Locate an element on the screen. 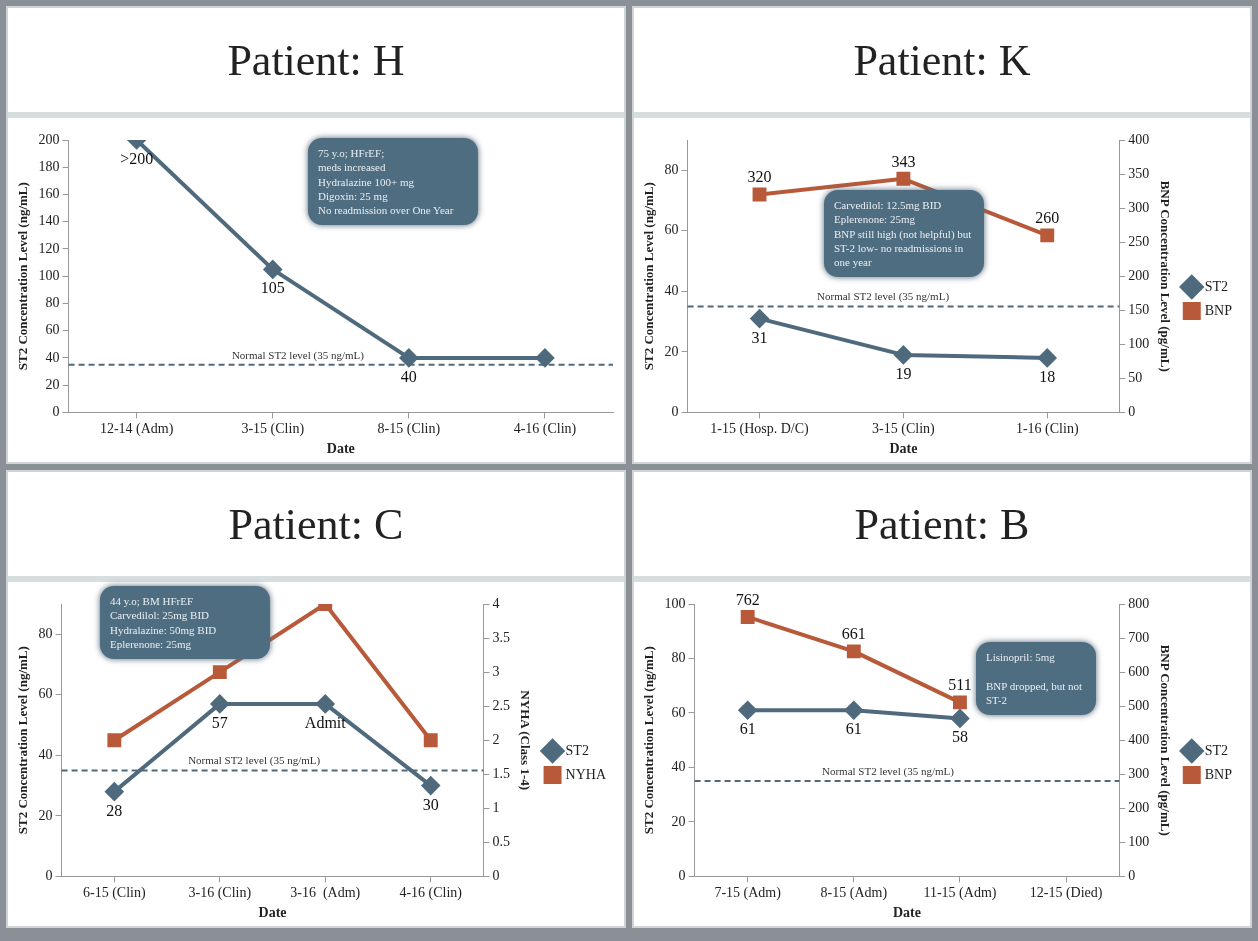 The height and width of the screenshot is (941, 1258). x-tick-label: 12-15 (Died) is located at coordinates (1066, 893).